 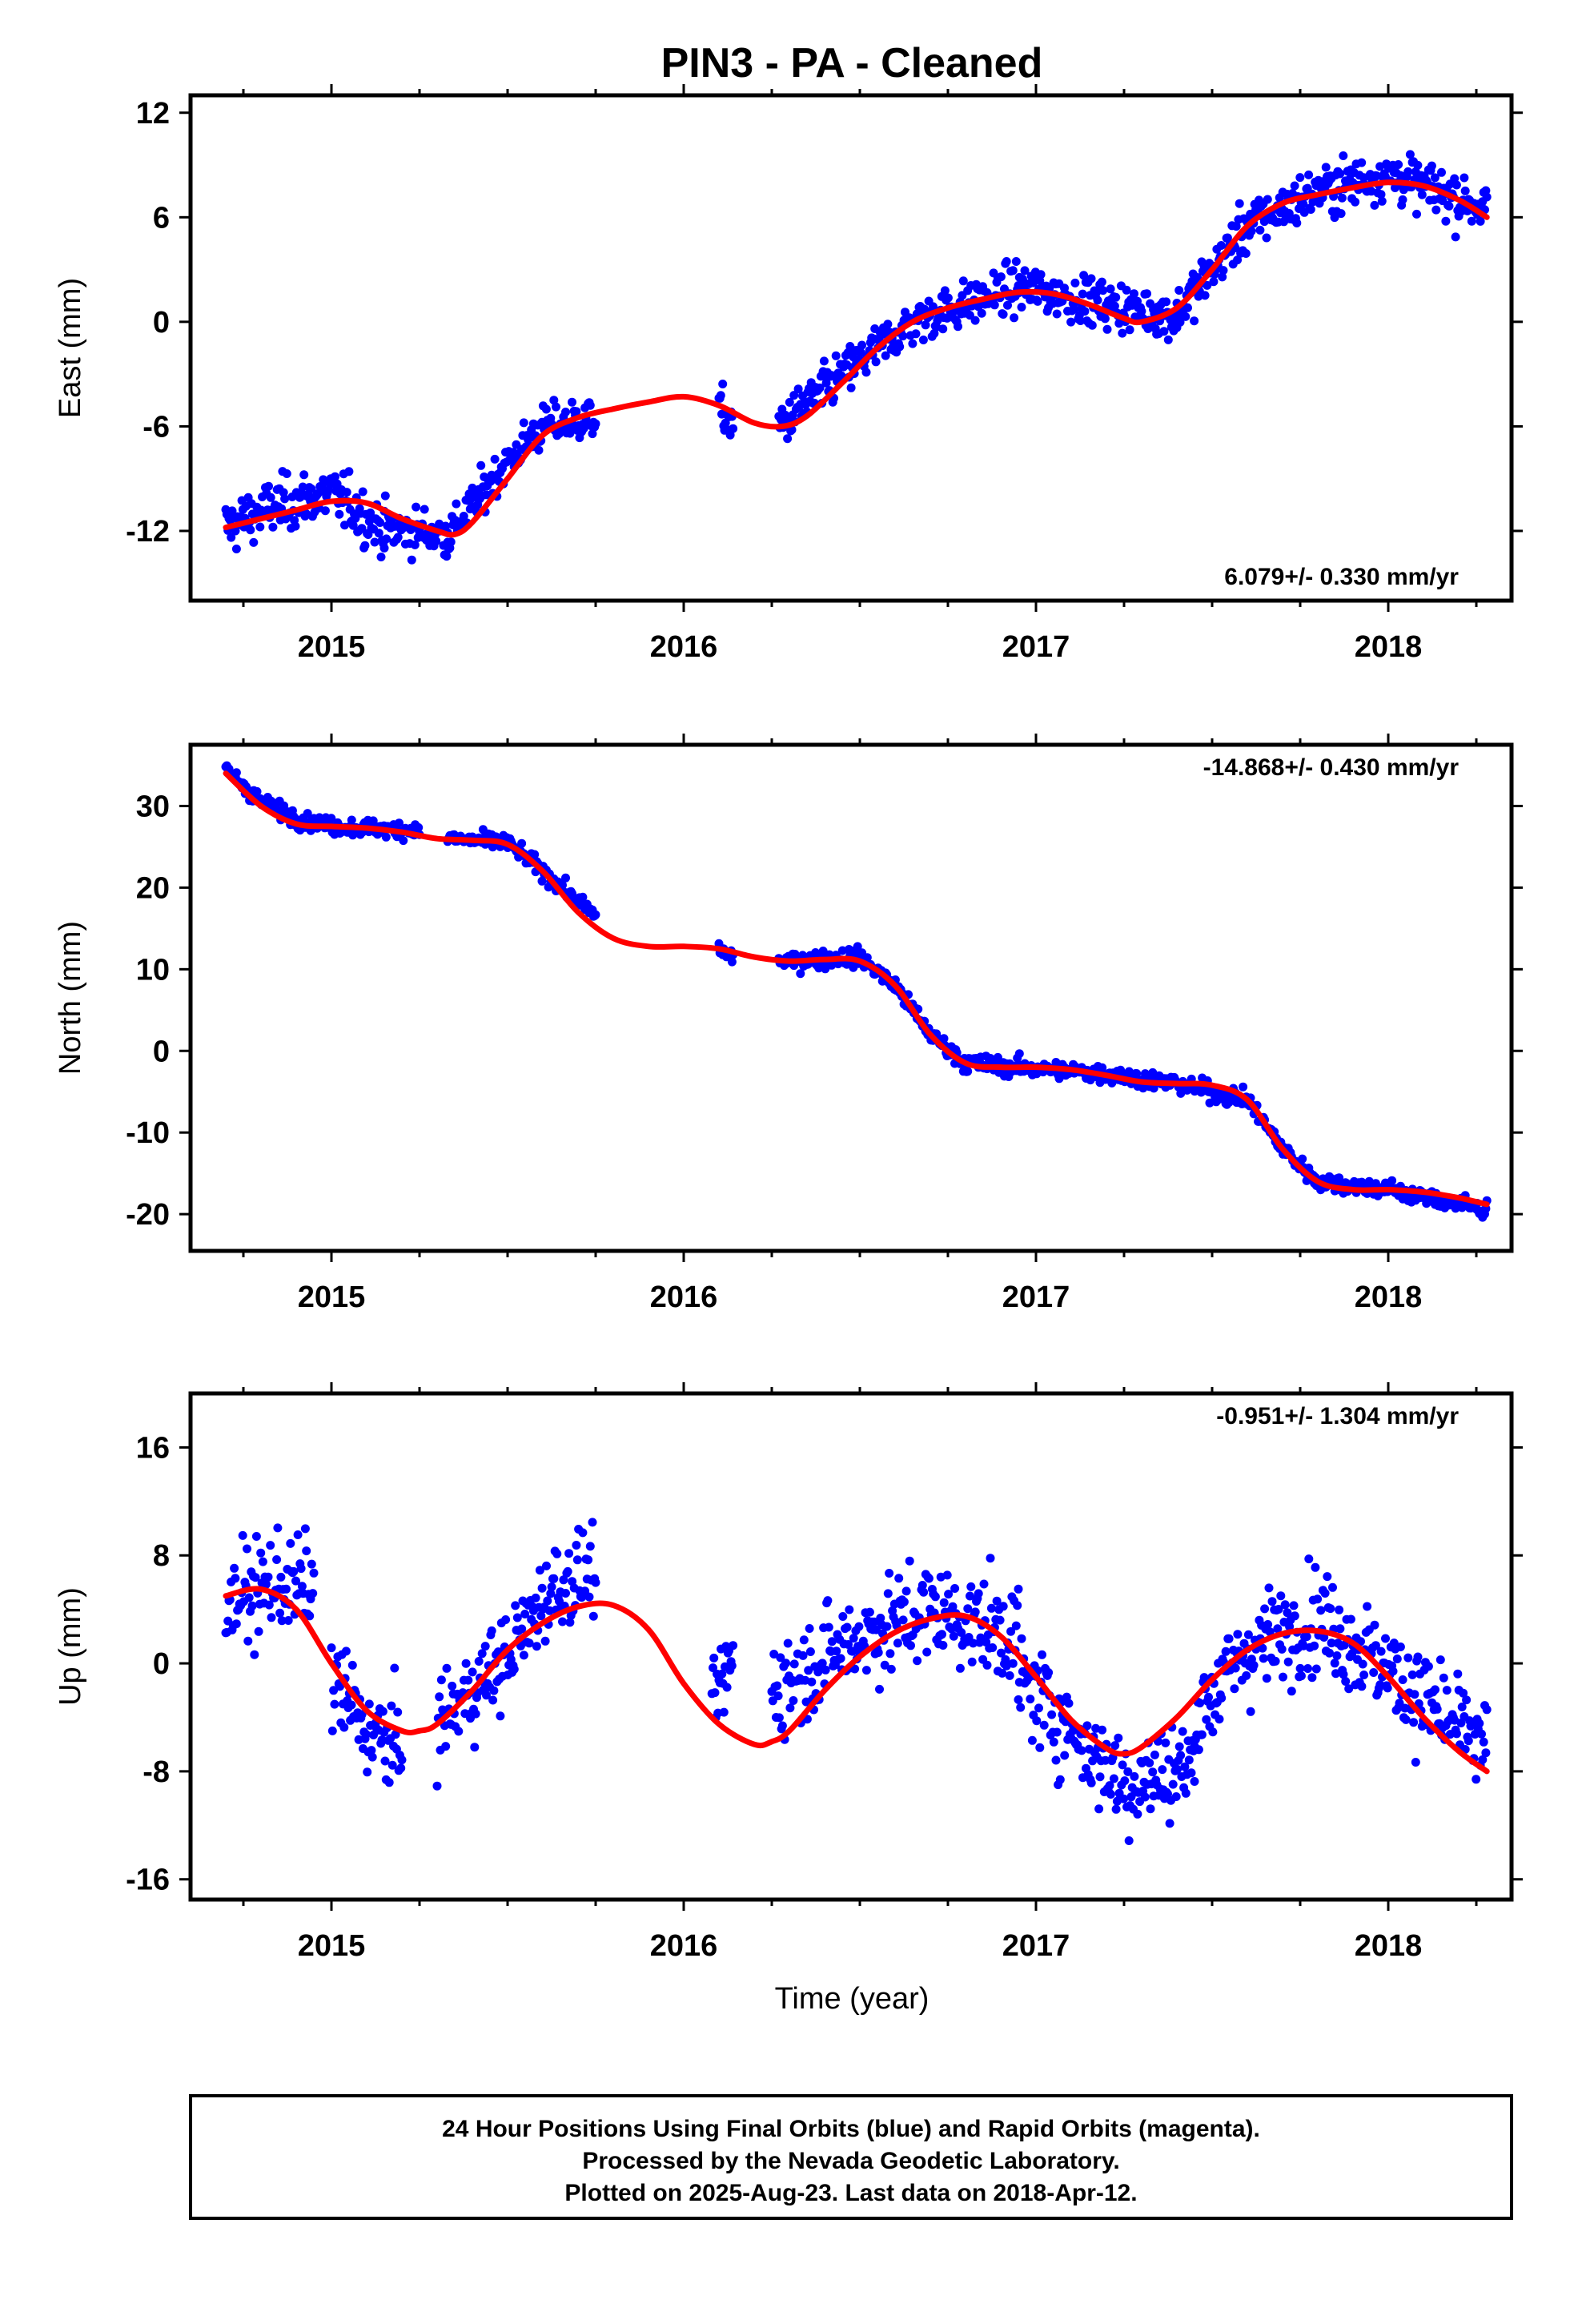 I want to click on north-y-tick-label: 10, so click(x=153, y=970).